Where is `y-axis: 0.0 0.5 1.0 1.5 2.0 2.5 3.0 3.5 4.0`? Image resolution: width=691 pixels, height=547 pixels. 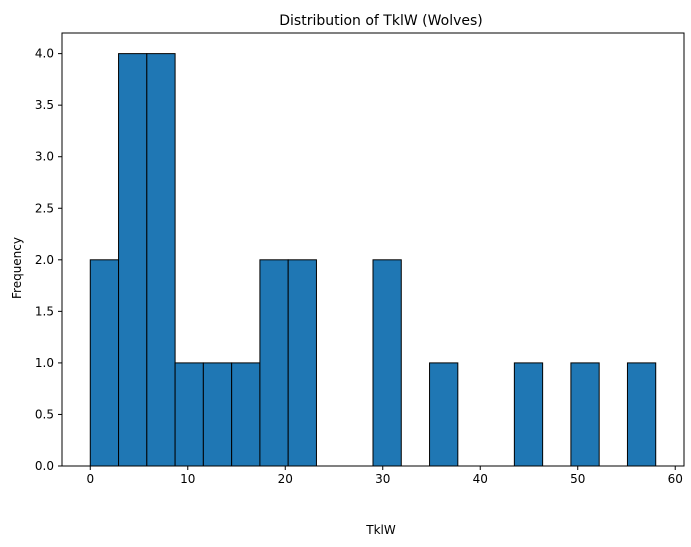
y-axis: 0.0 0.5 1.0 1.5 2.0 2.5 3.0 3.5 4.0 is located at coordinates (48, 260).